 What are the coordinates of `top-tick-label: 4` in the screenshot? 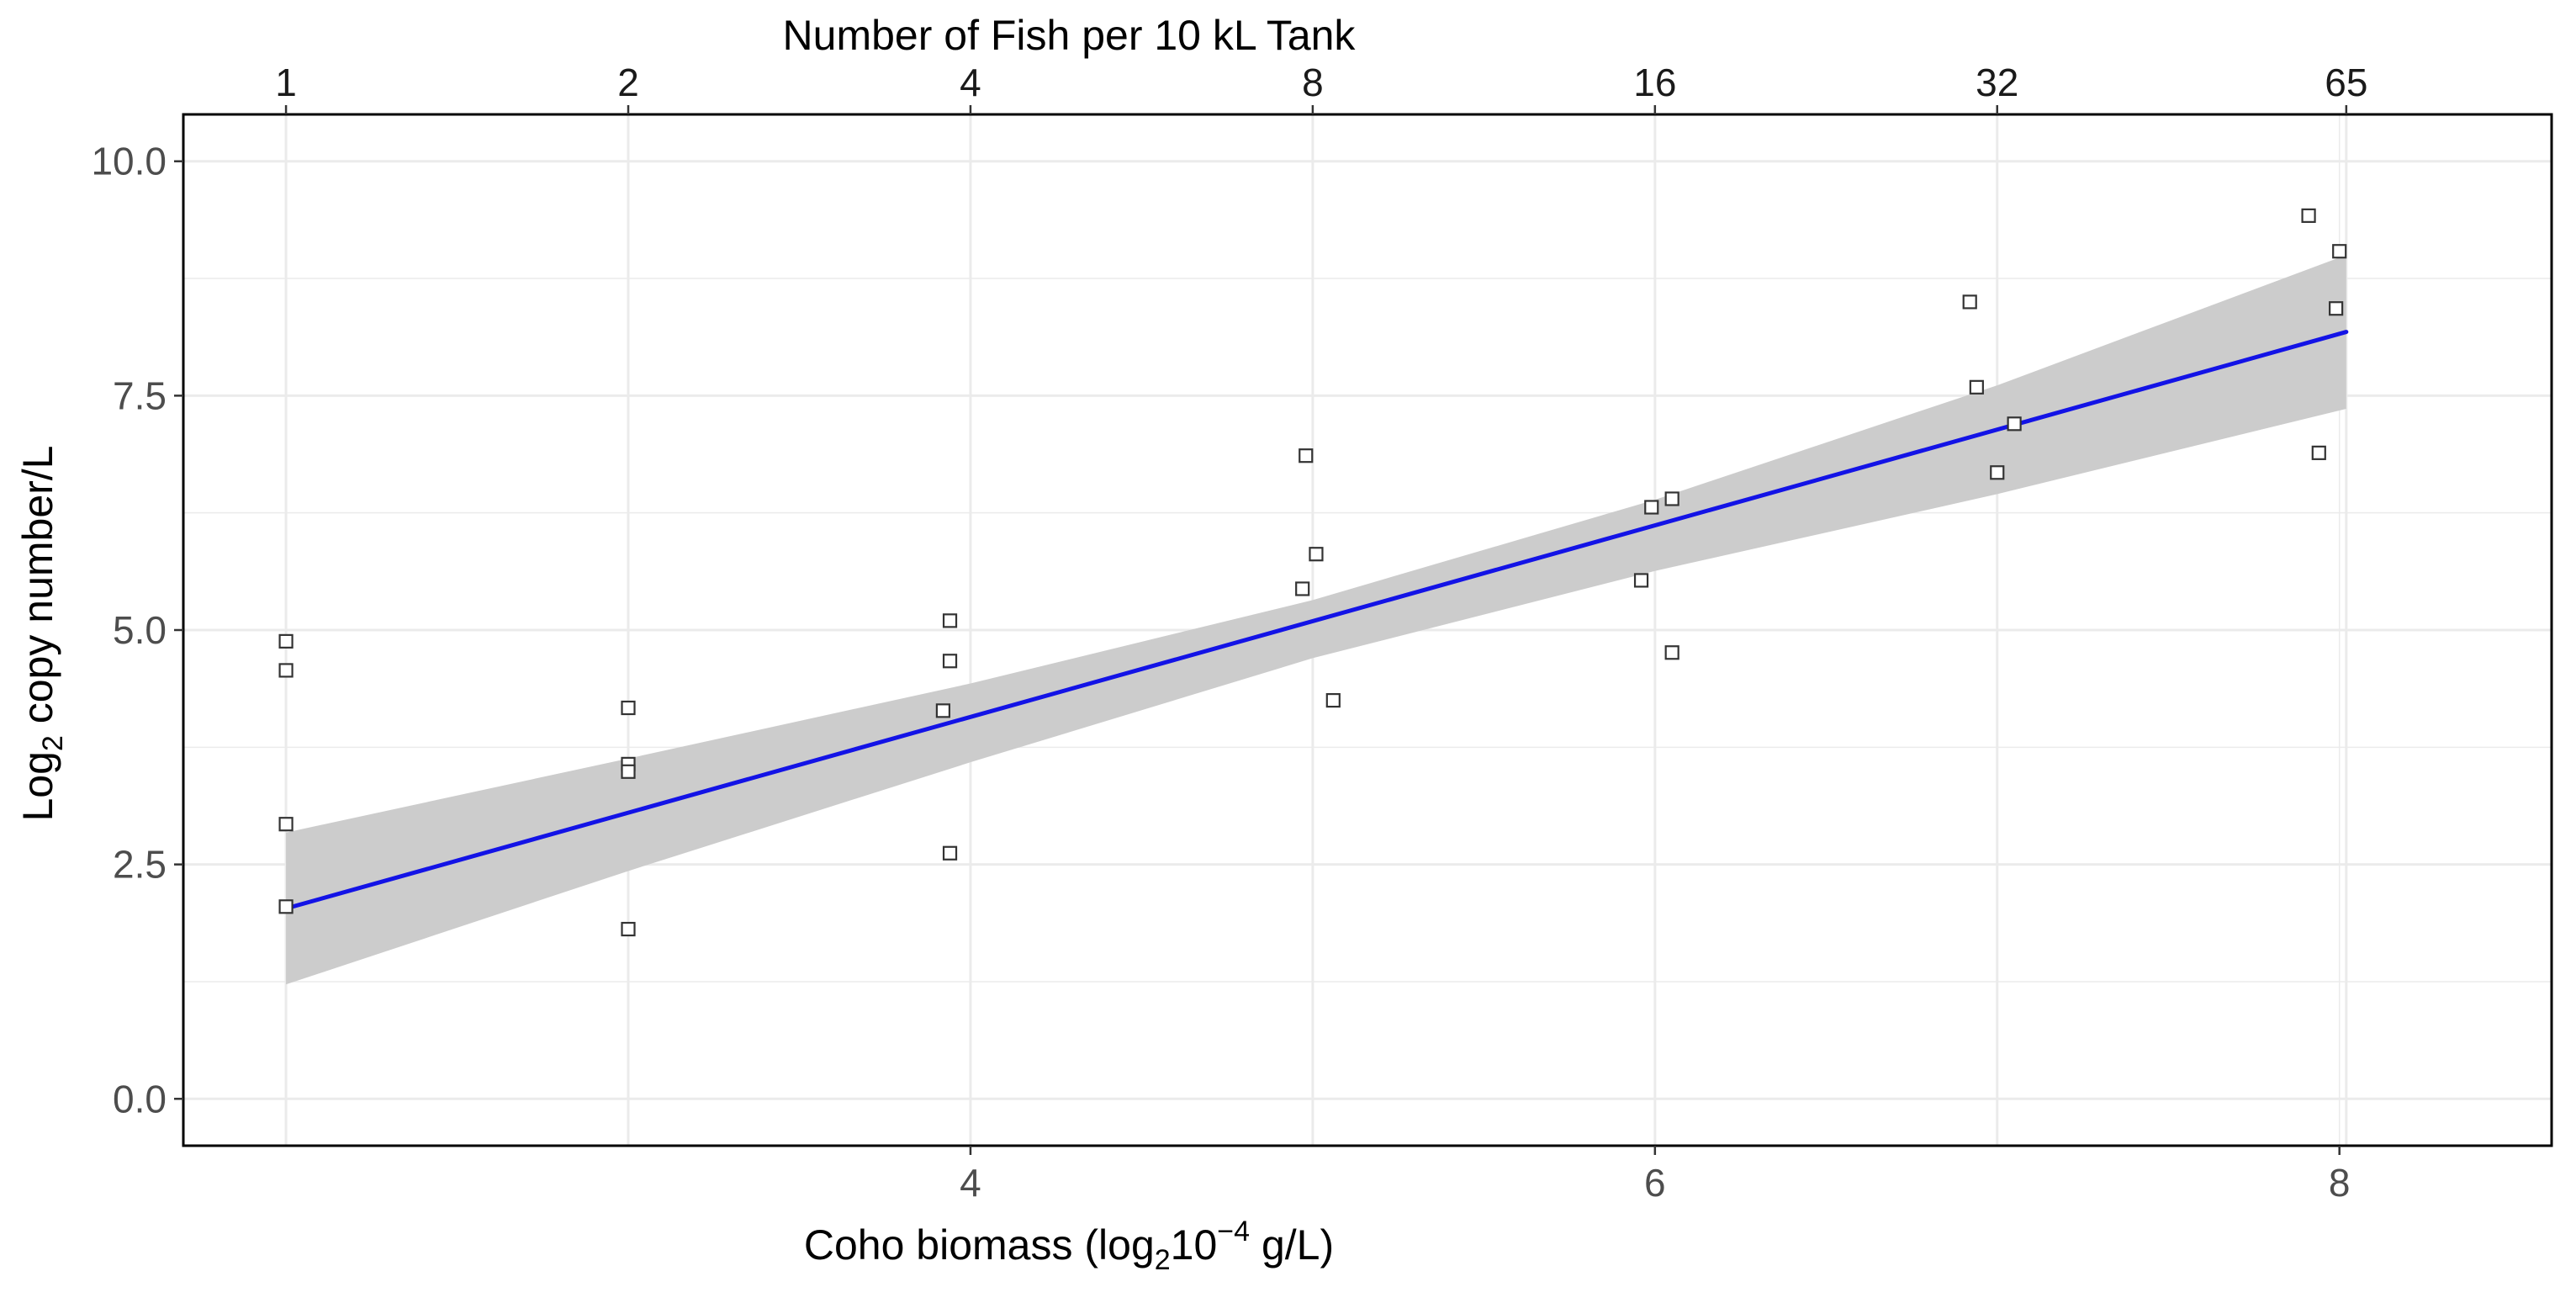 It's located at (970, 82).